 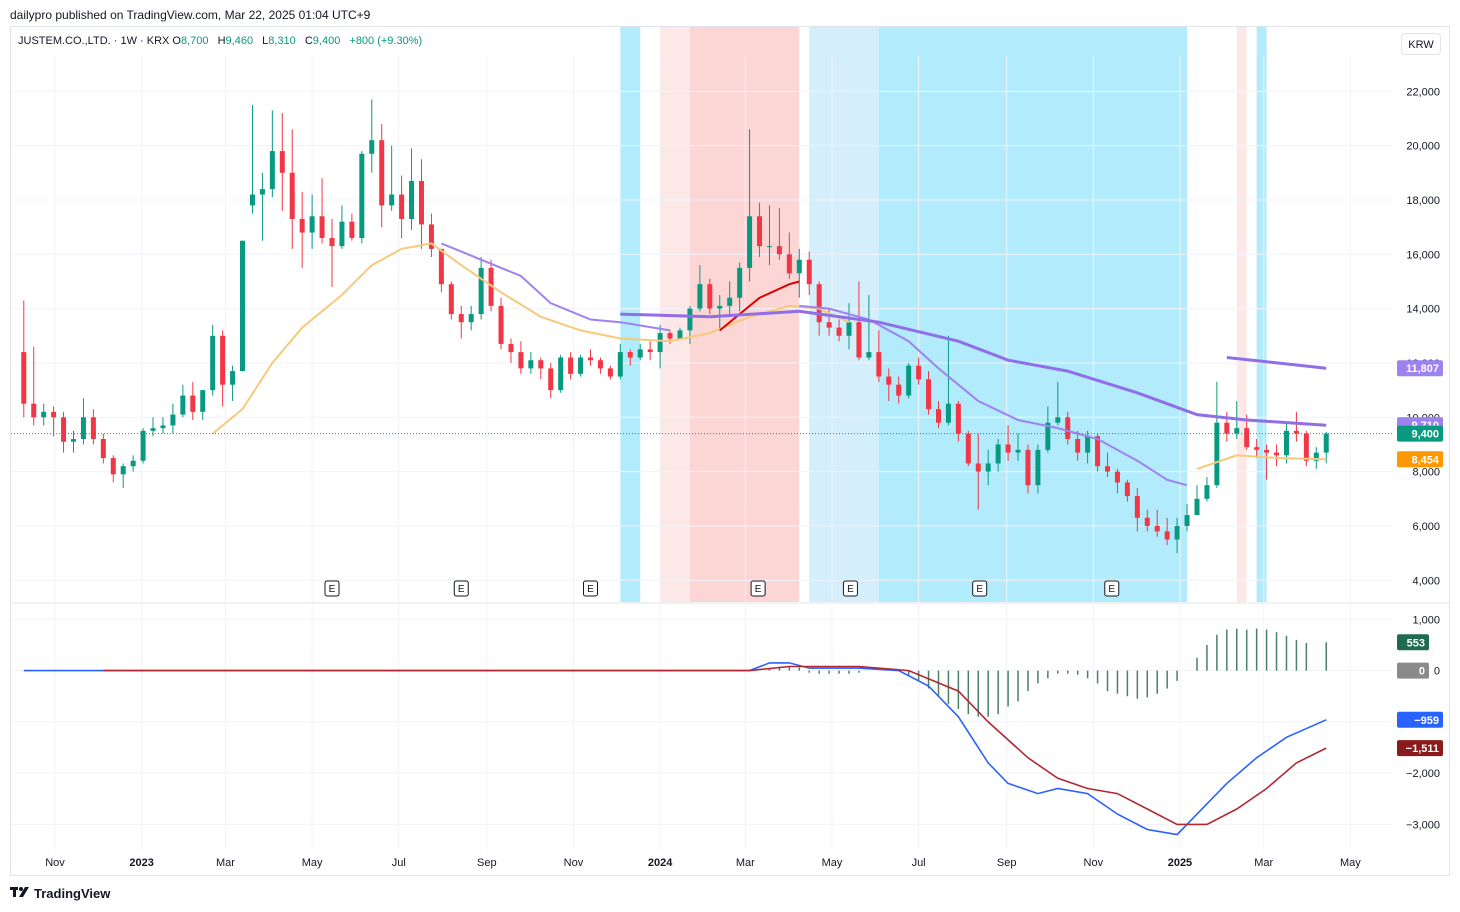 I want to click on y-tick-label: 8,000, so click(x=1426, y=473).